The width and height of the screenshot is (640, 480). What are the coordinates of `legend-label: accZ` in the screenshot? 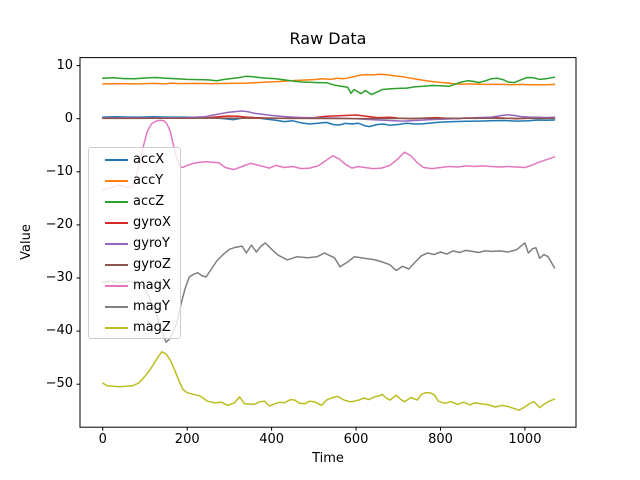 It's located at (149, 201).